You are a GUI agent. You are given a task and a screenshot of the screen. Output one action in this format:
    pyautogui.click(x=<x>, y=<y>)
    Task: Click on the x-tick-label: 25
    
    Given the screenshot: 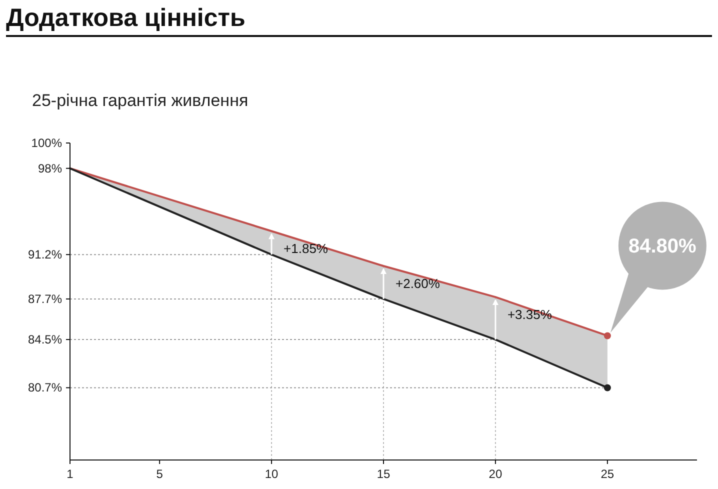 What is the action you would take?
    pyautogui.click(x=607, y=474)
    